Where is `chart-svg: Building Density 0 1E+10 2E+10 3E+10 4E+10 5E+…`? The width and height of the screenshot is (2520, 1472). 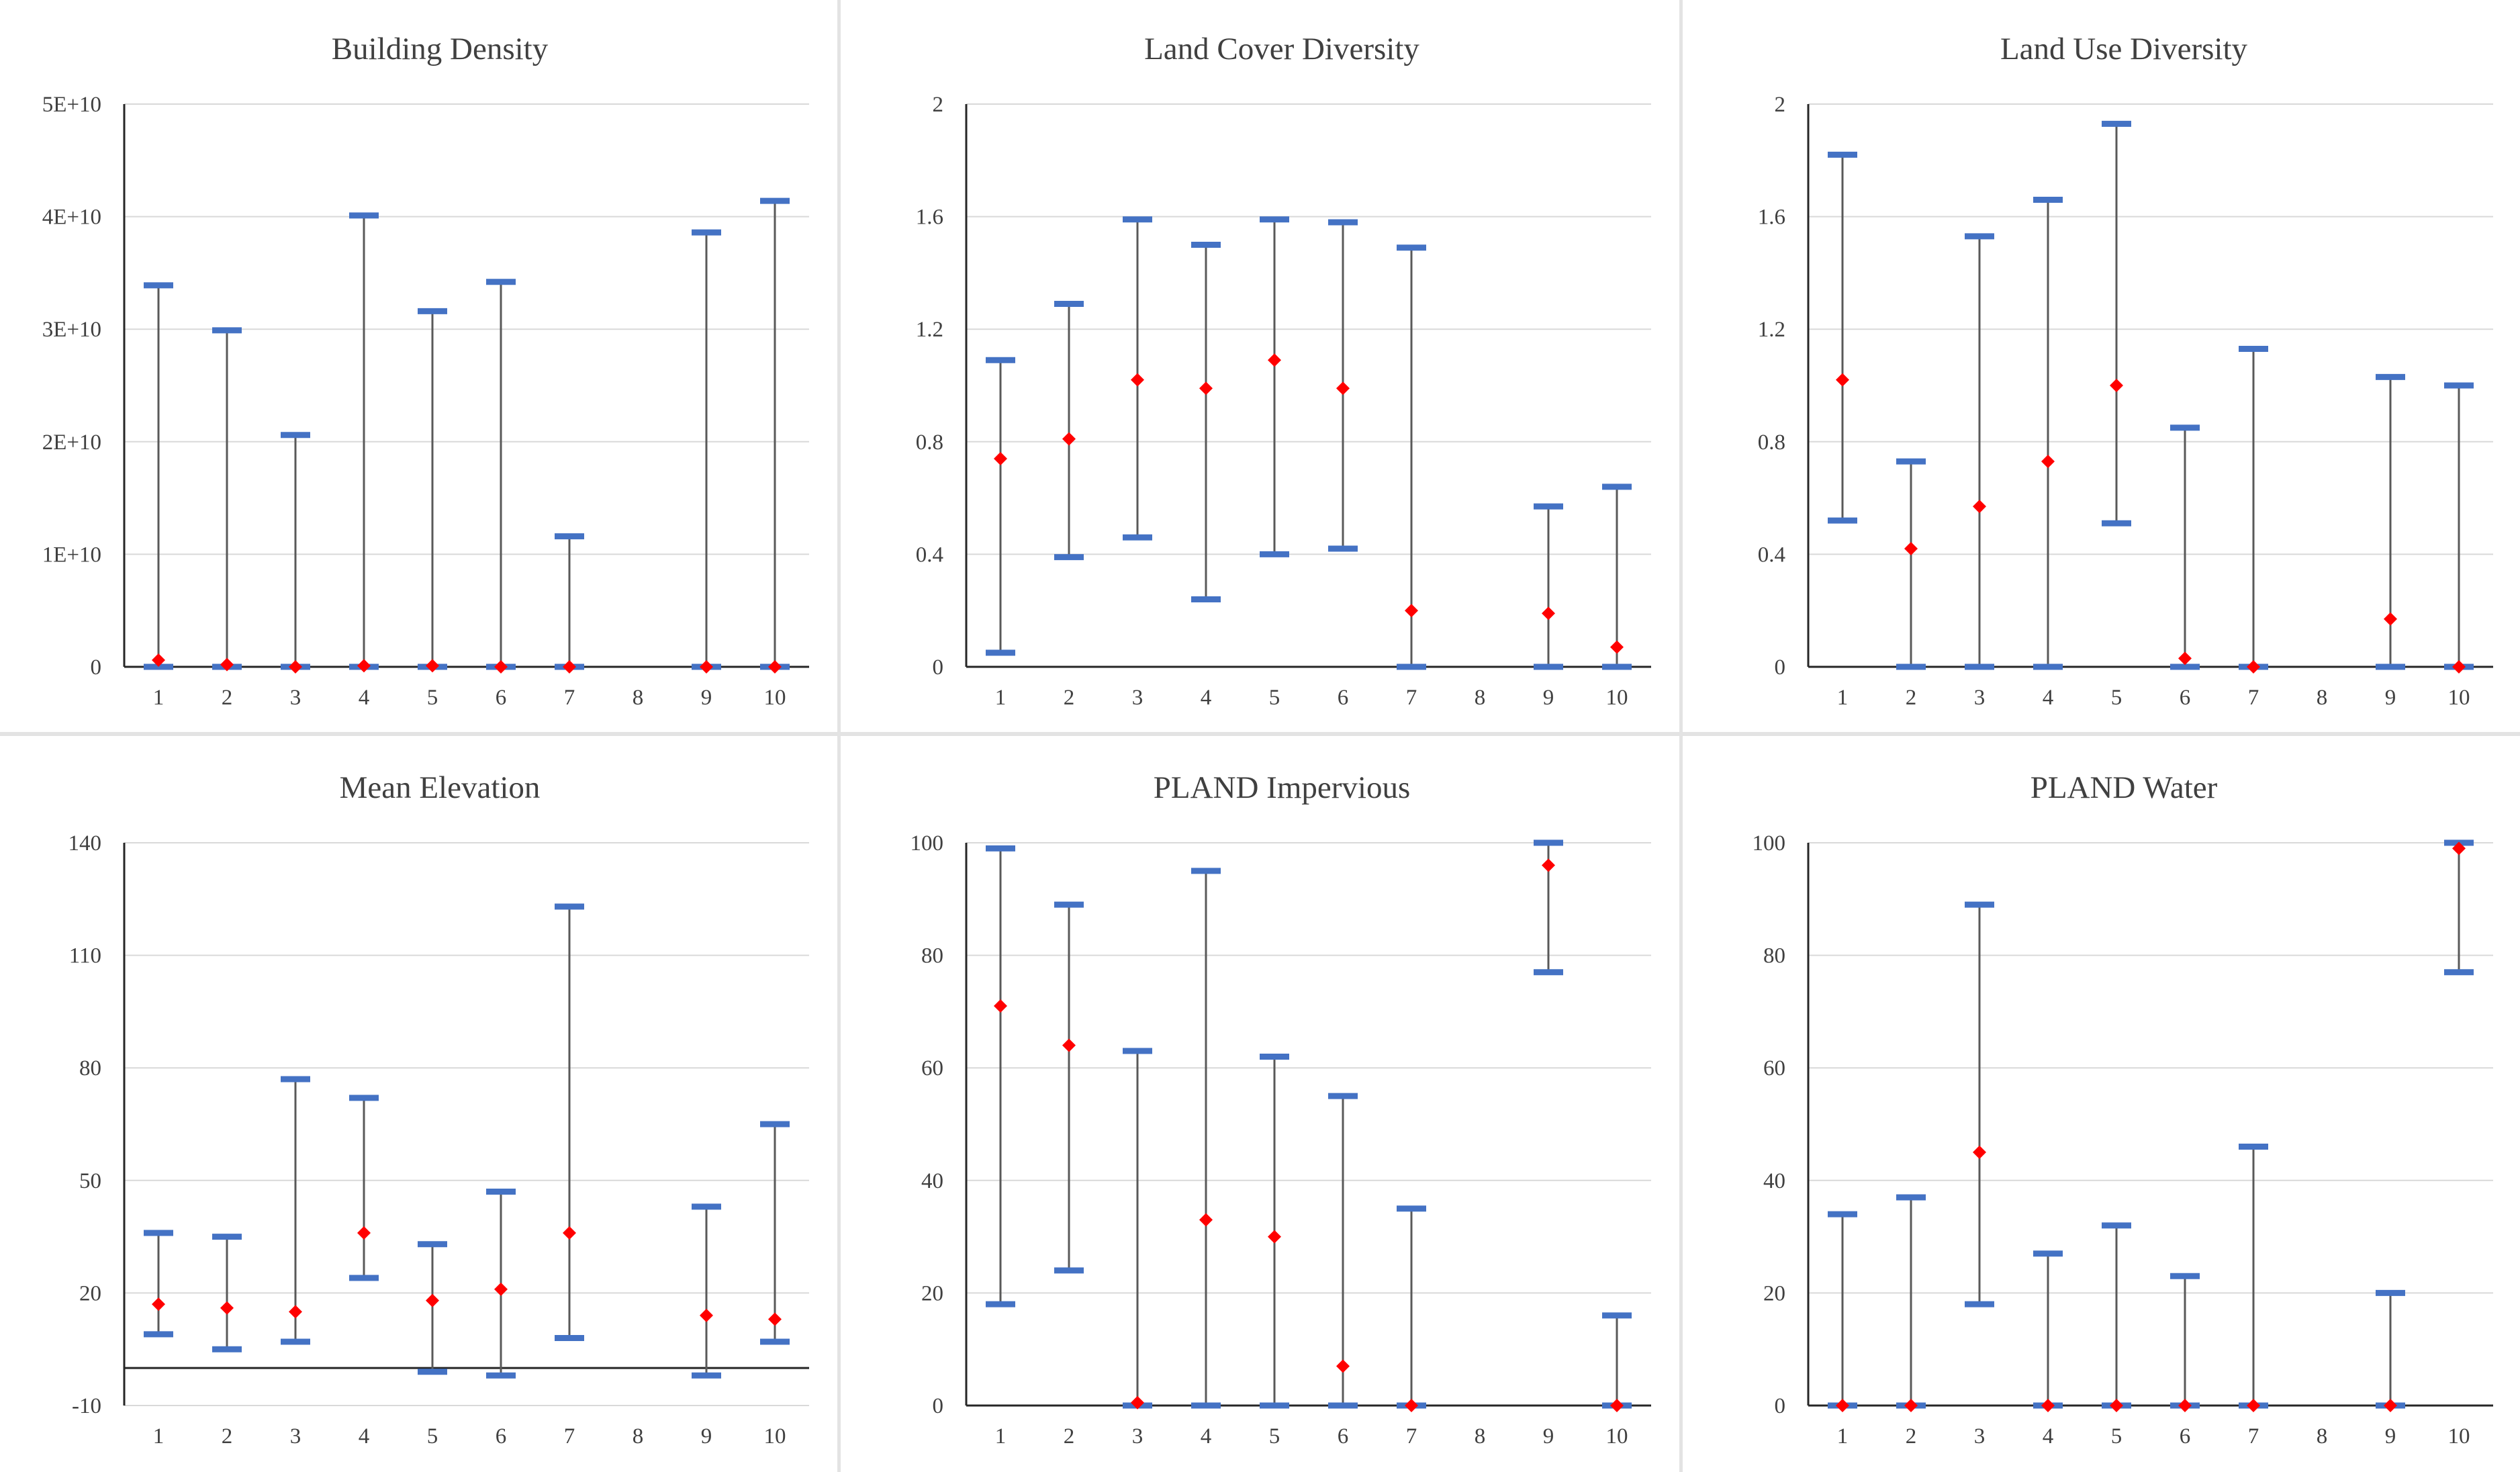
chart-svg: Building Density 0 1E+10 2E+10 3E+10 4E+10 5E+… is located at coordinates (426, 371).